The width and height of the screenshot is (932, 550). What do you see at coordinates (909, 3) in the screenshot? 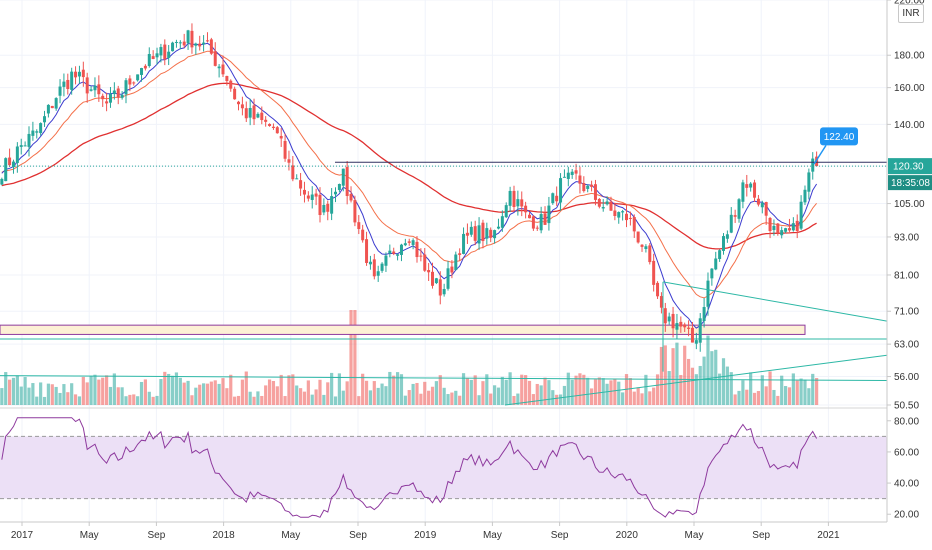
I see `price-tick-label: 220.00` at bounding box center [909, 3].